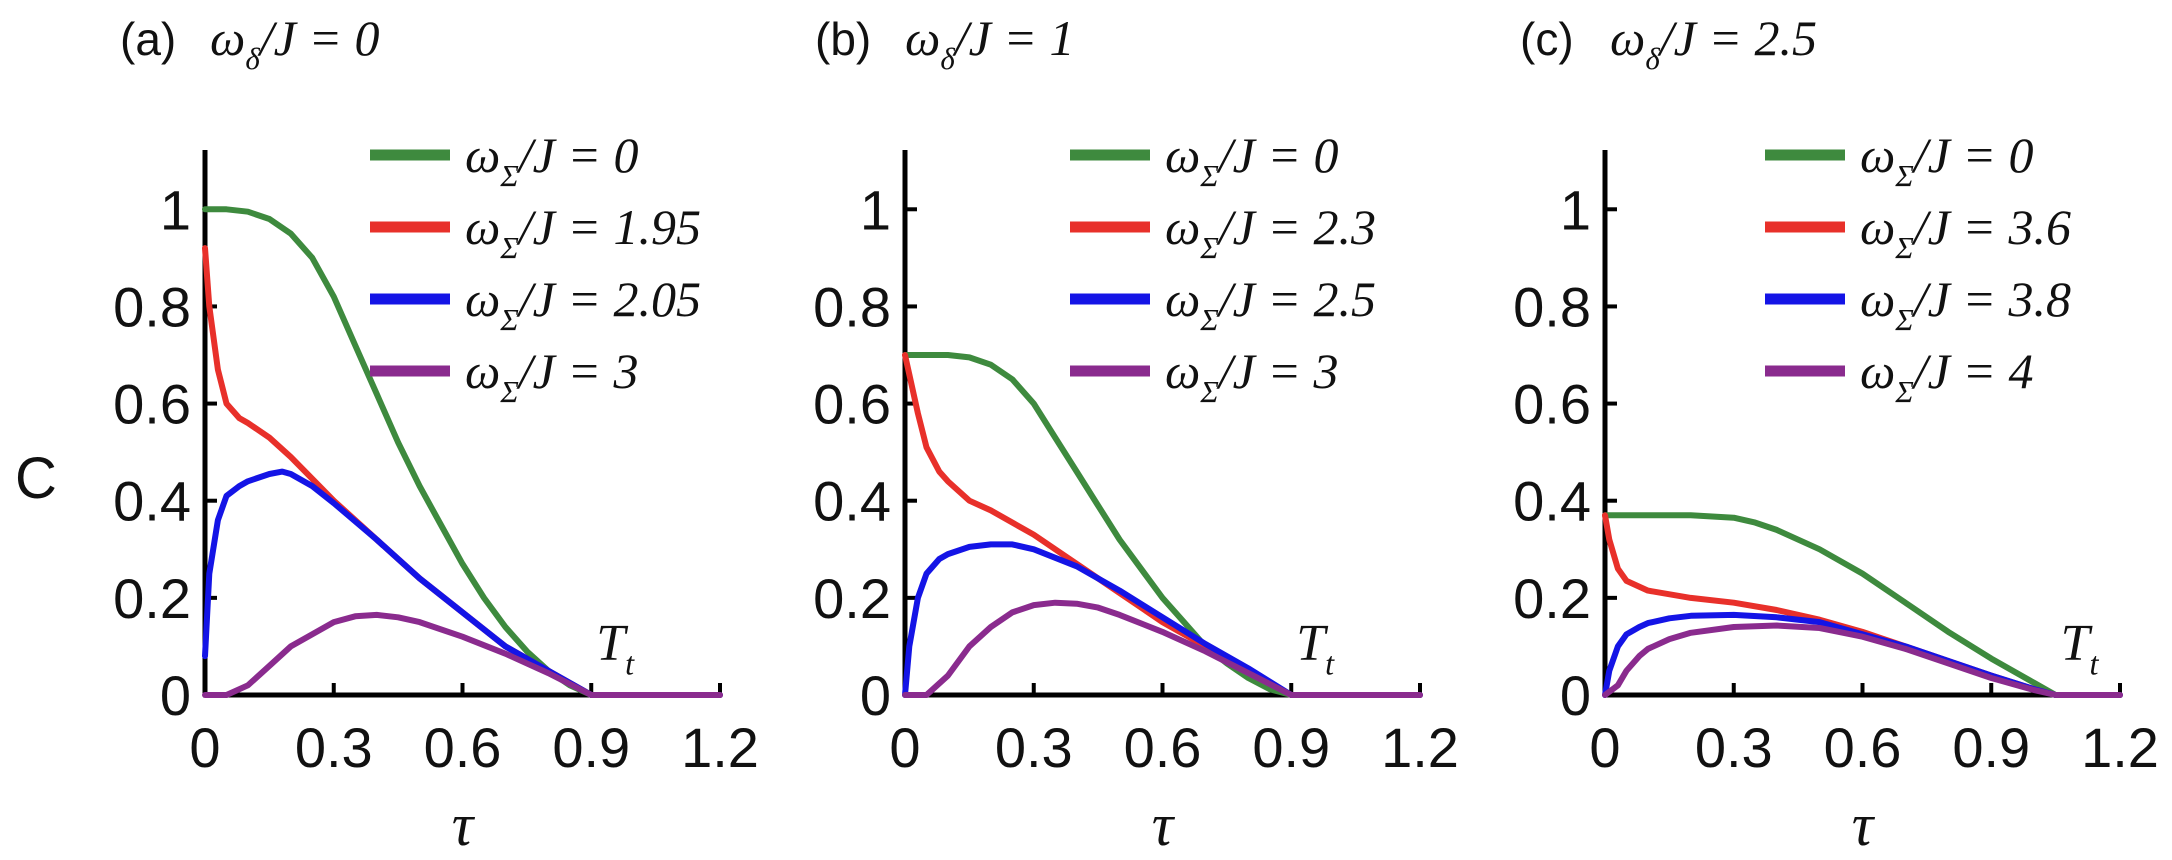 This screenshot has width=2172, height=860. I want to click on panel-label: (c), so click(1547, 39).